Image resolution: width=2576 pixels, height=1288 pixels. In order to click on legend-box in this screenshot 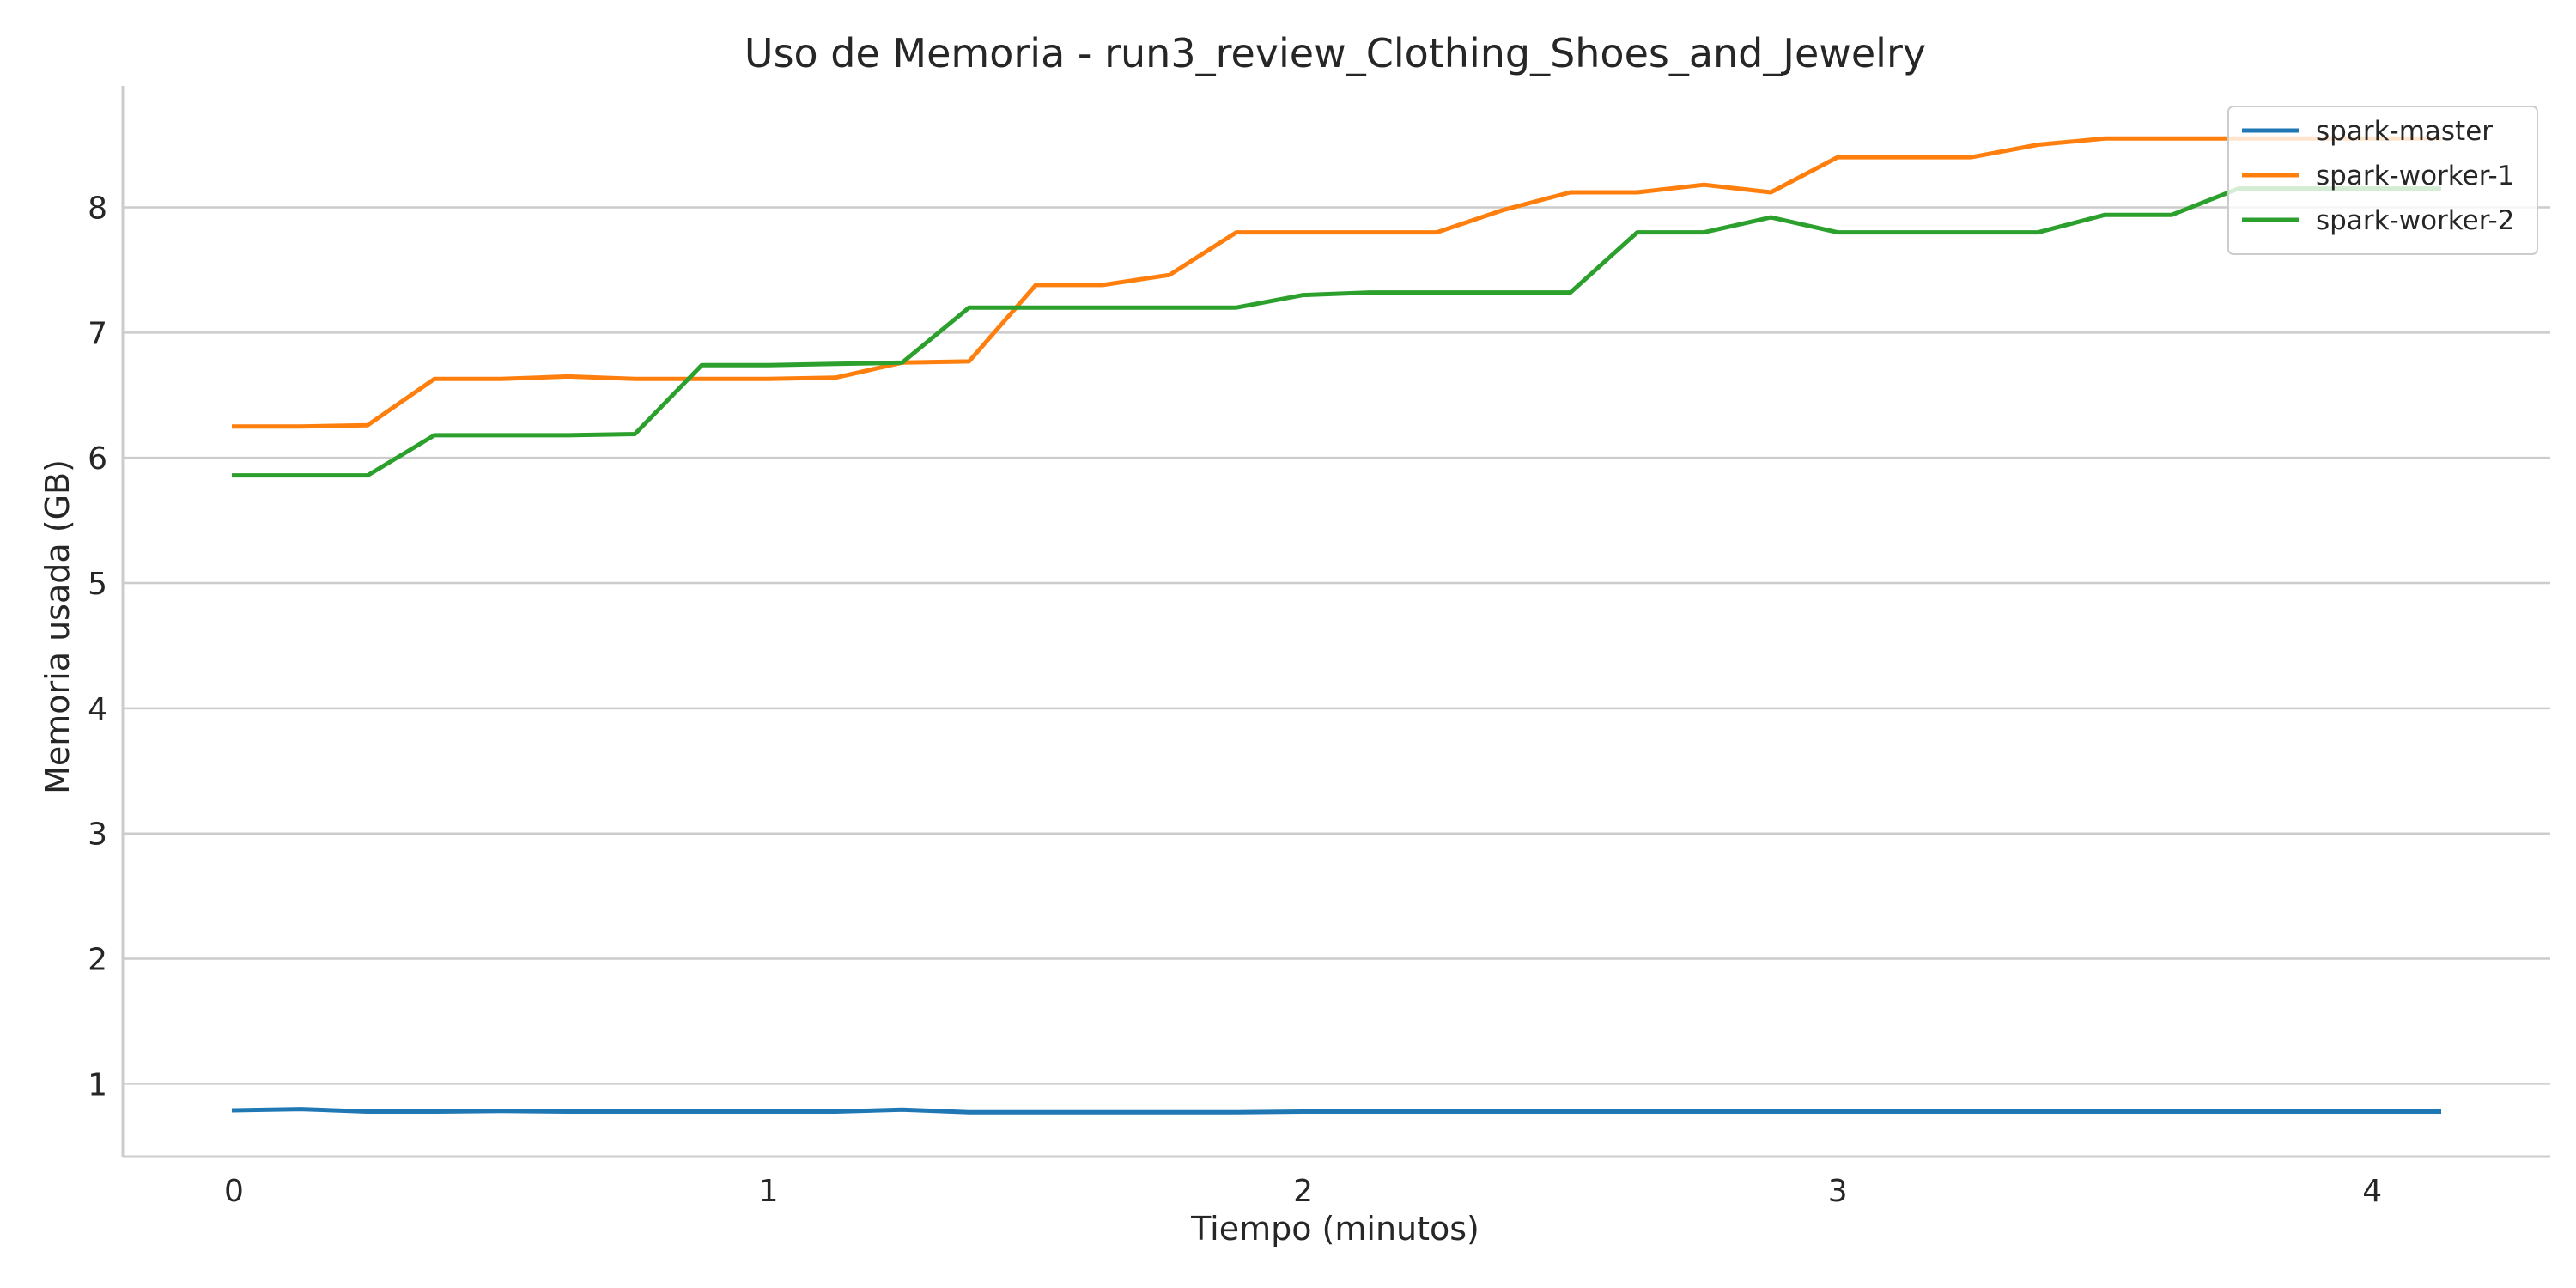, I will do `click(2383, 180)`.